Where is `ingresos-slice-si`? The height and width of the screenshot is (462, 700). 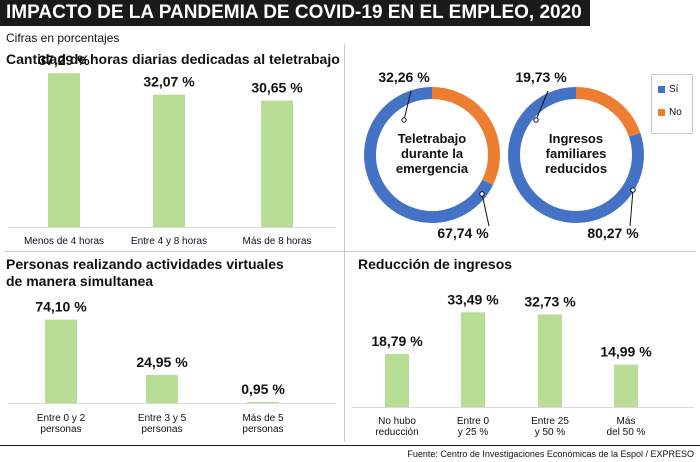 ingresos-slice-si is located at coordinates (576, 155).